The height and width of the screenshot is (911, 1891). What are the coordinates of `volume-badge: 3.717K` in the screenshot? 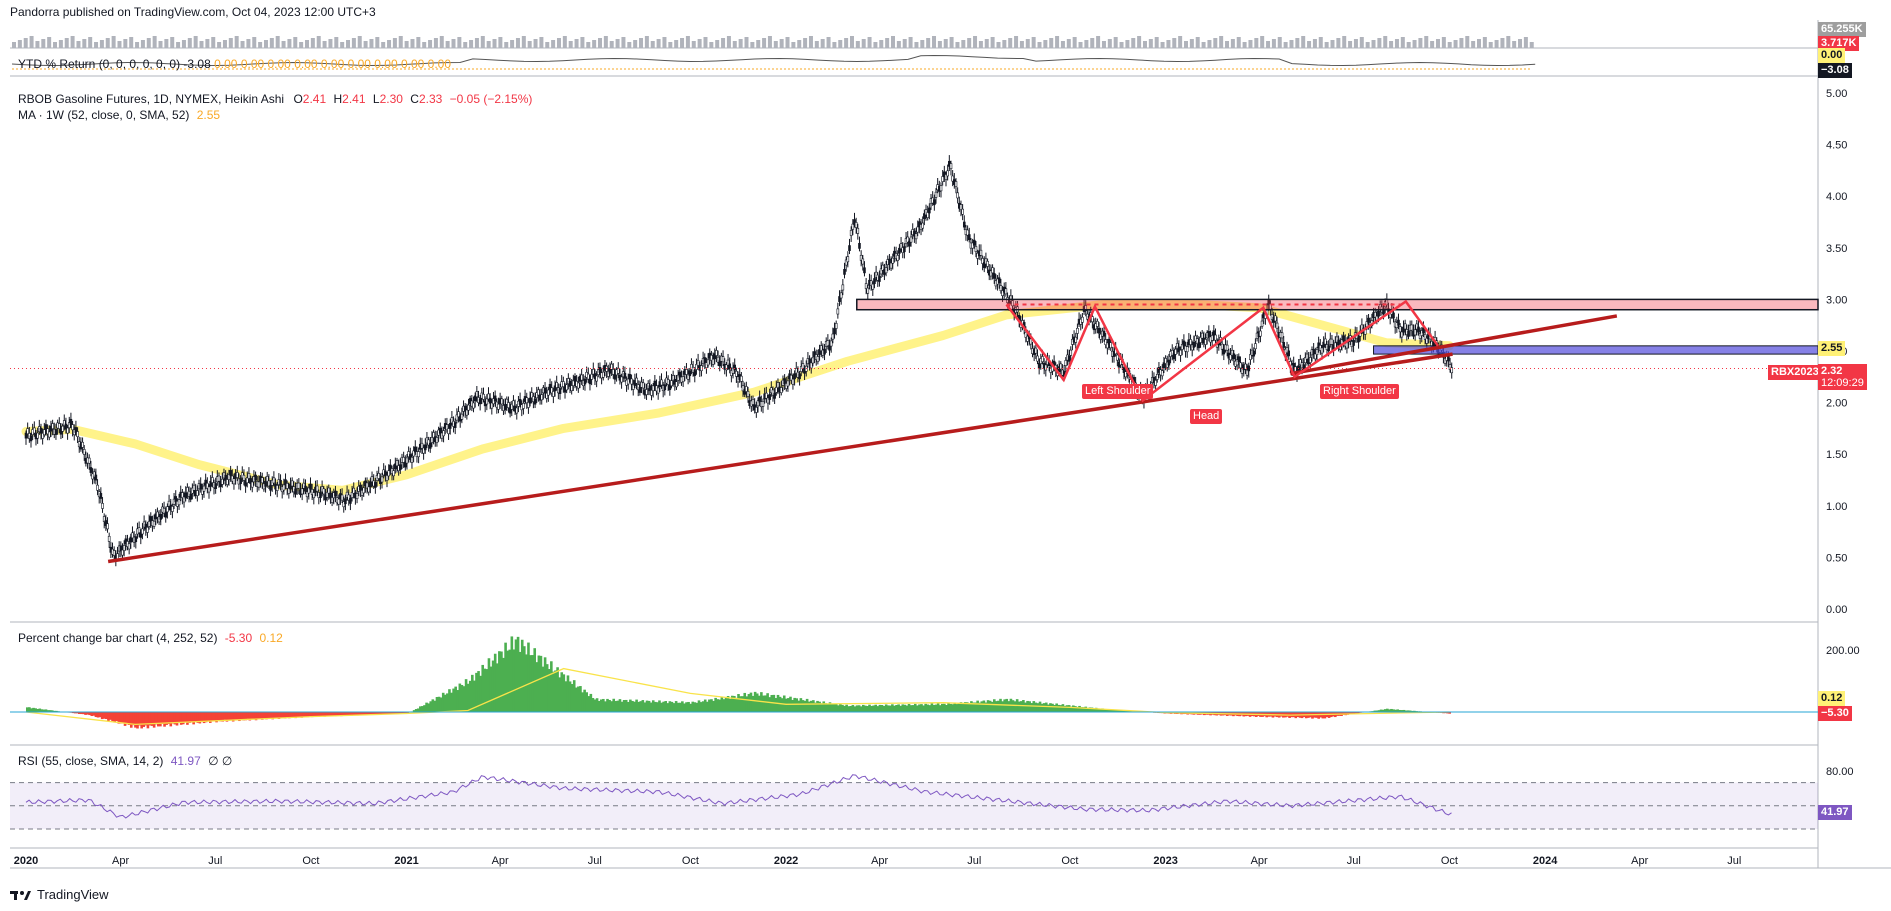 It's located at (1839, 43).